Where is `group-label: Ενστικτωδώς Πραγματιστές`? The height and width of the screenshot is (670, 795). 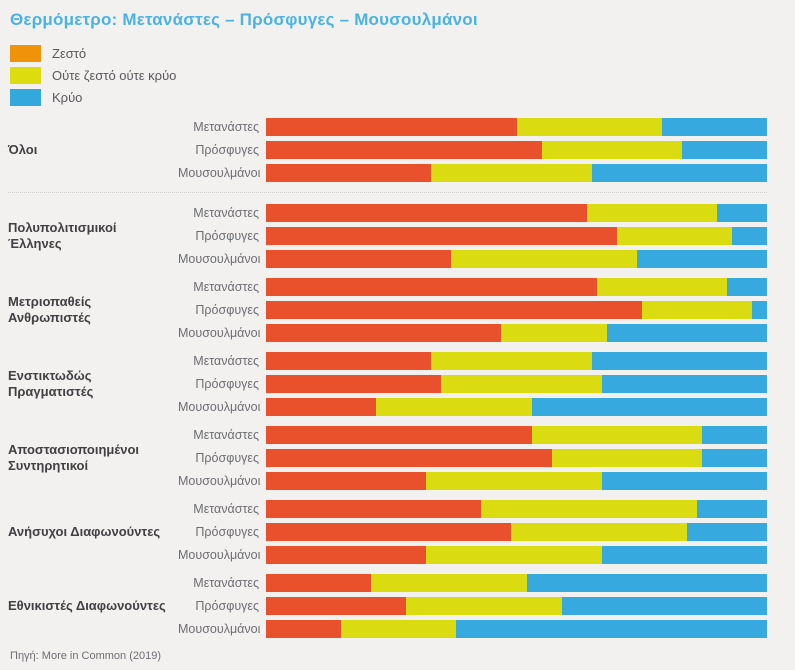 group-label: Ενστικτωδώς Πραγματιστές is located at coordinates (51, 383).